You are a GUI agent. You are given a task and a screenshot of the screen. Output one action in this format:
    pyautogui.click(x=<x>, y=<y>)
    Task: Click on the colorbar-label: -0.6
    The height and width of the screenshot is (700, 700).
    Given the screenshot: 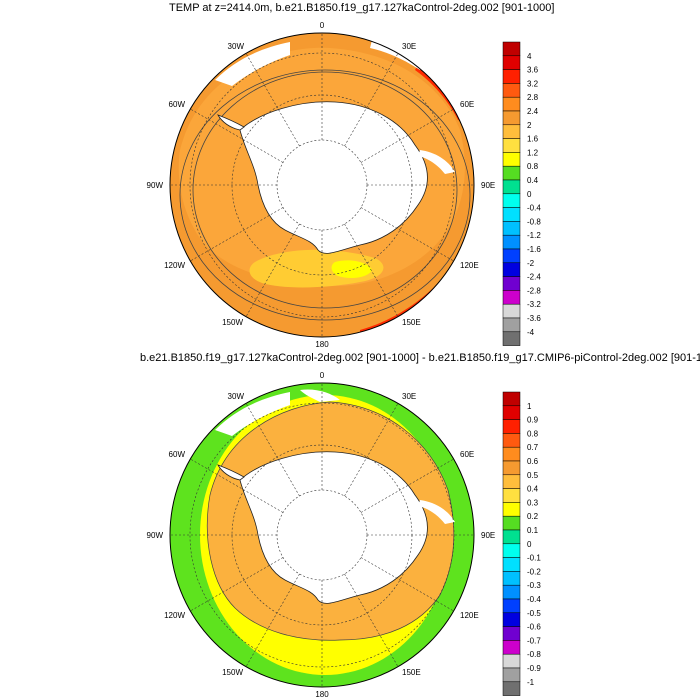 What is the action you would take?
    pyautogui.click(x=534, y=627)
    